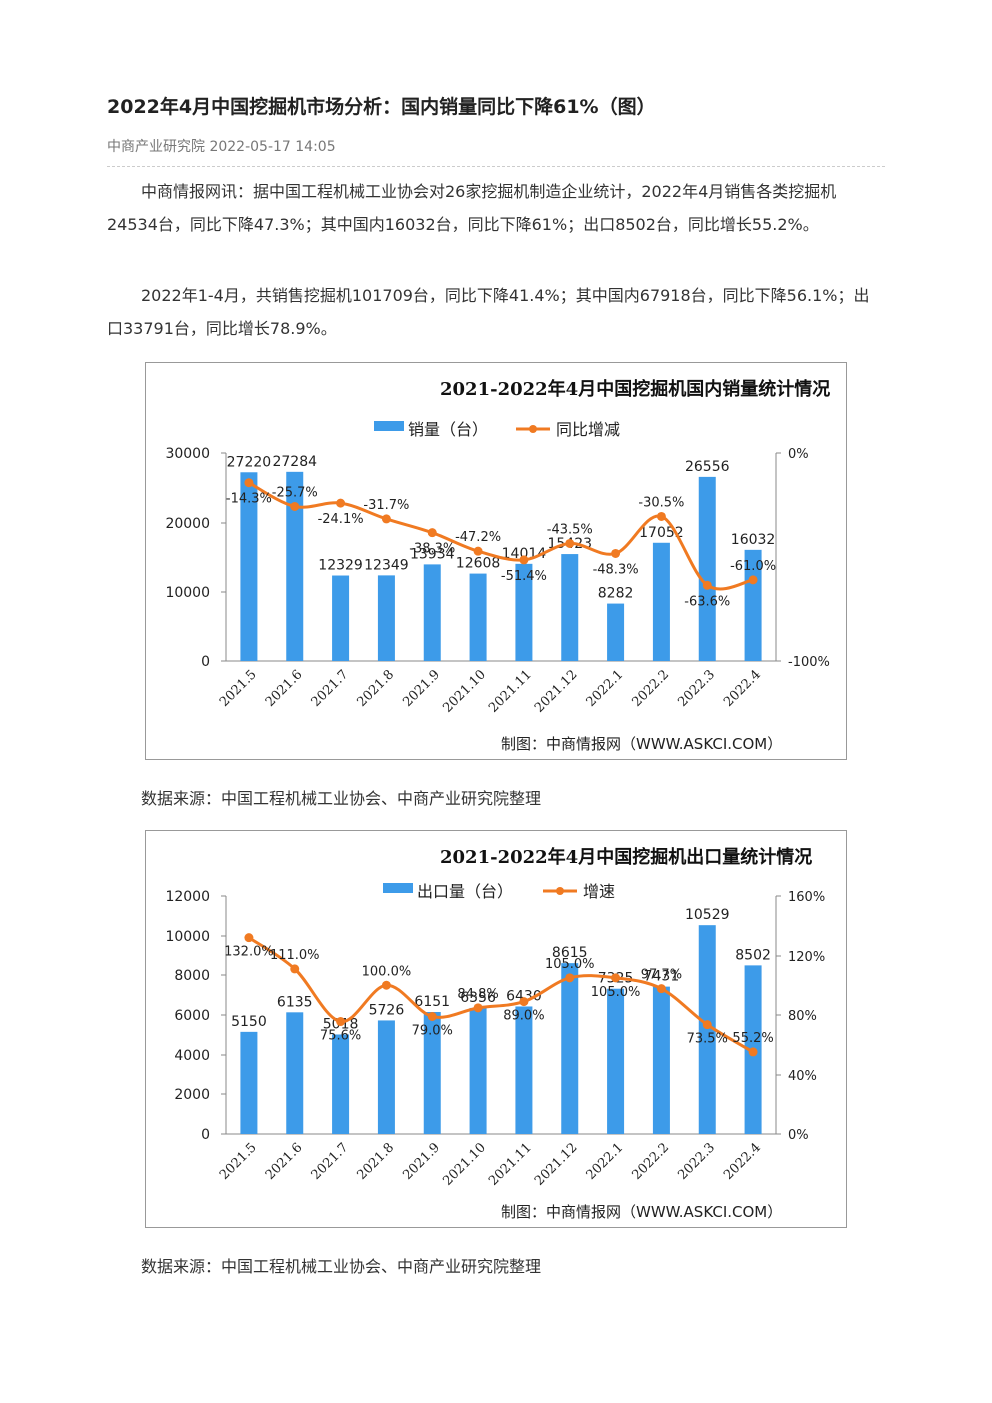  I want to click on legend-line-label: 同比增减, so click(588, 429).